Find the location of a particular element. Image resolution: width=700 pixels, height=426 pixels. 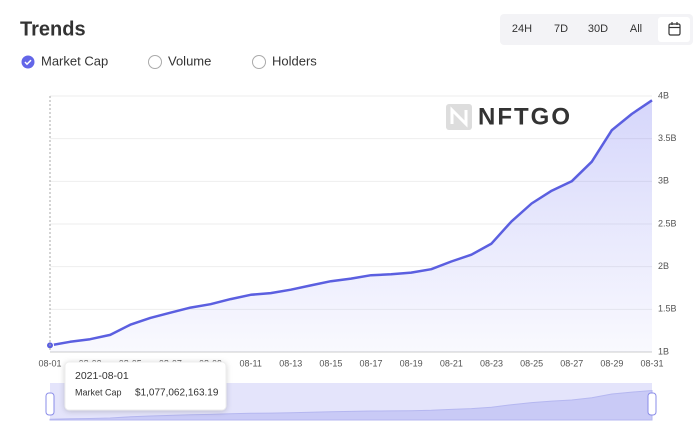

watermark: NFTGO is located at coordinates (509, 116).